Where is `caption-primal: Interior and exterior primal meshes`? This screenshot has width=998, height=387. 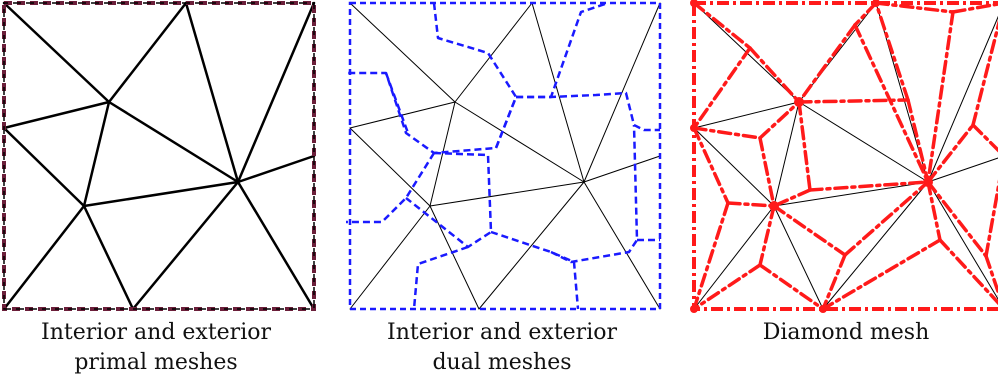 caption-primal: Interior and exterior primal meshes is located at coordinates (156, 348).